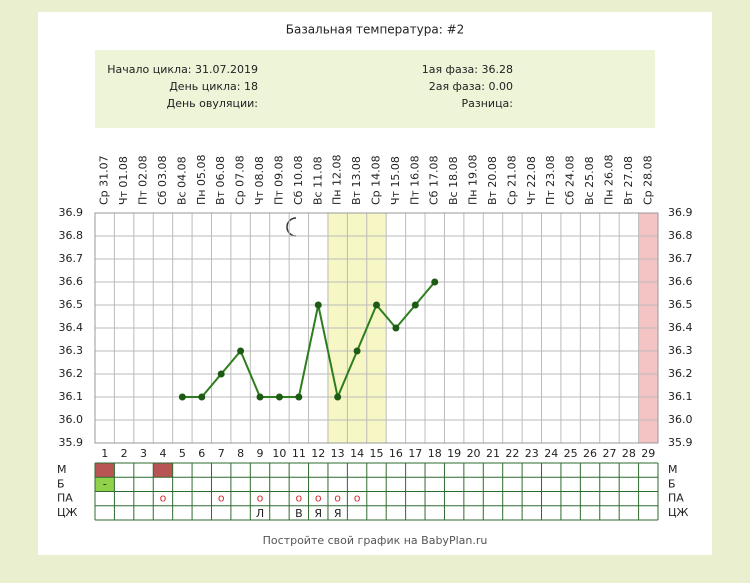 This screenshot has width=750, height=583. I want to click on day-number: 10, so click(279, 453).